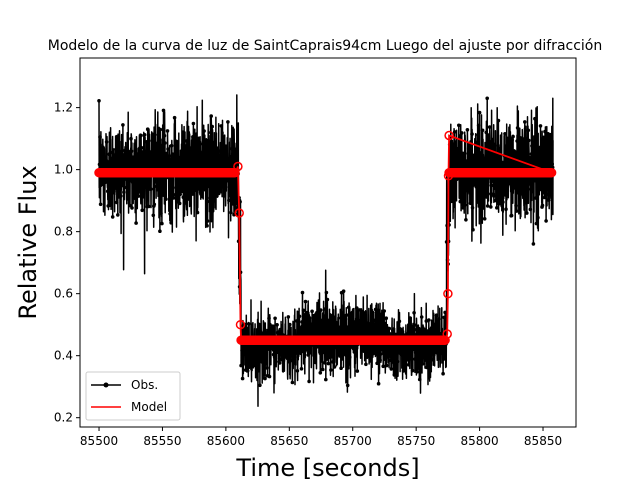 Image resolution: width=640 pixels, height=480 pixels. What do you see at coordinates (28, 242) in the screenshot?
I see `y-axis-label: Relative Flux` at bounding box center [28, 242].